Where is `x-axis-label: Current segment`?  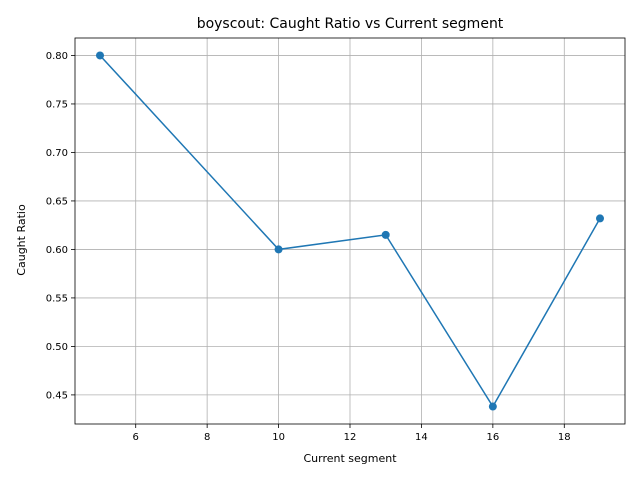 x-axis-label: Current segment is located at coordinates (350, 458).